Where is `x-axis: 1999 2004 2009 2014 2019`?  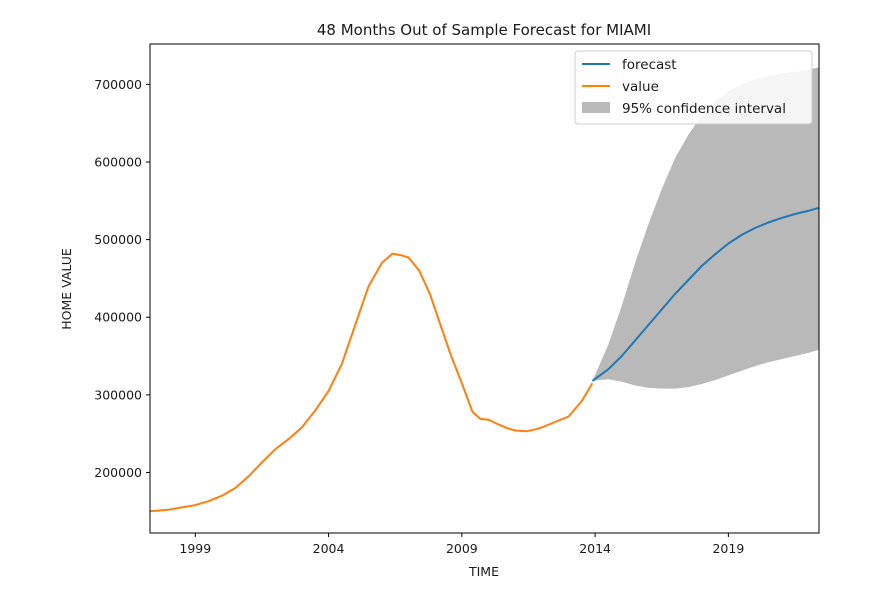
x-axis: 1999 2004 2009 2014 2019 is located at coordinates (461, 544).